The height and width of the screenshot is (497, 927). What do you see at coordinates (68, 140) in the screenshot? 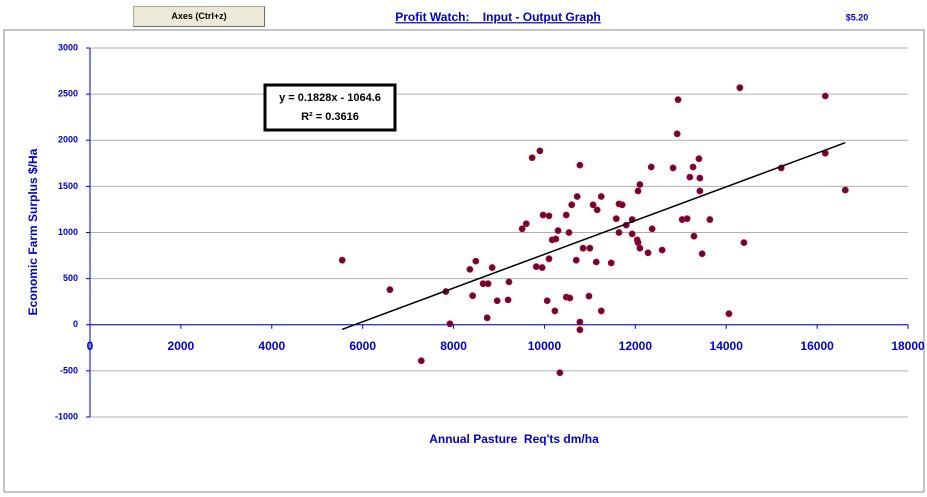
I see `y-tick-label: 2000` at bounding box center [68, 140].